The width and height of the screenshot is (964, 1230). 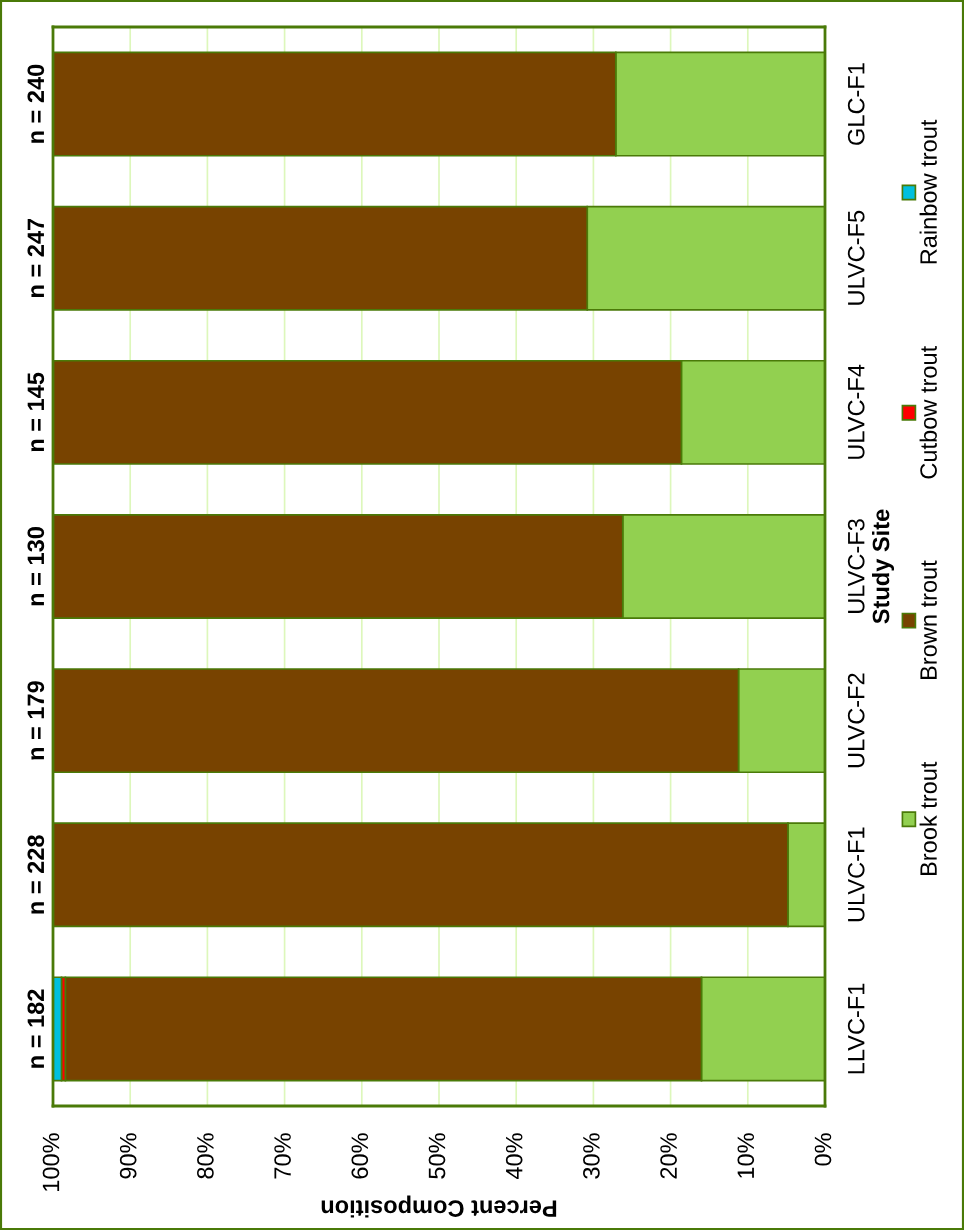 What do you see at coordinates (36, 720) in the screenshot?
I see `text: n = 179` at bounding box center [36, 720].